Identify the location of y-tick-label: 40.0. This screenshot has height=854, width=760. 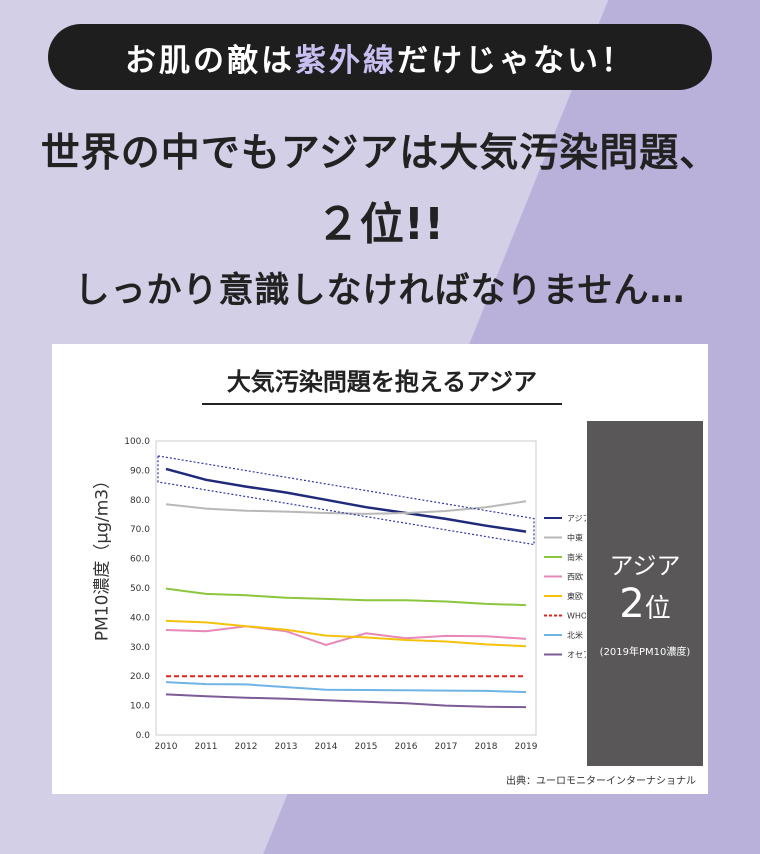
(140, 618).